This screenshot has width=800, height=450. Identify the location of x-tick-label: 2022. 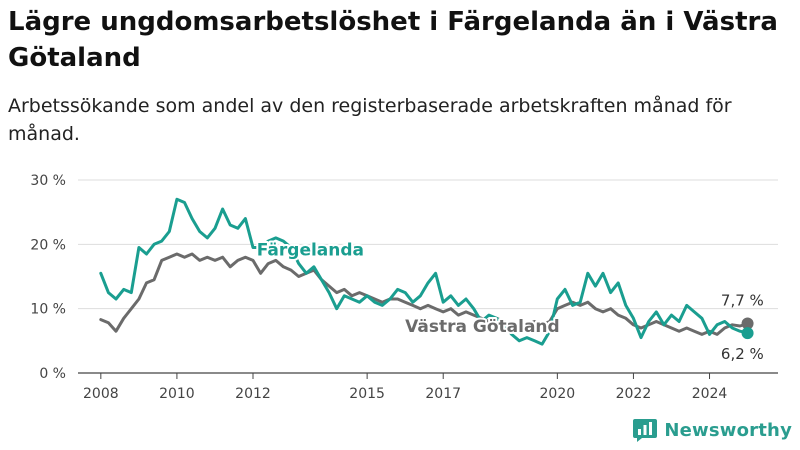
(634, 394).